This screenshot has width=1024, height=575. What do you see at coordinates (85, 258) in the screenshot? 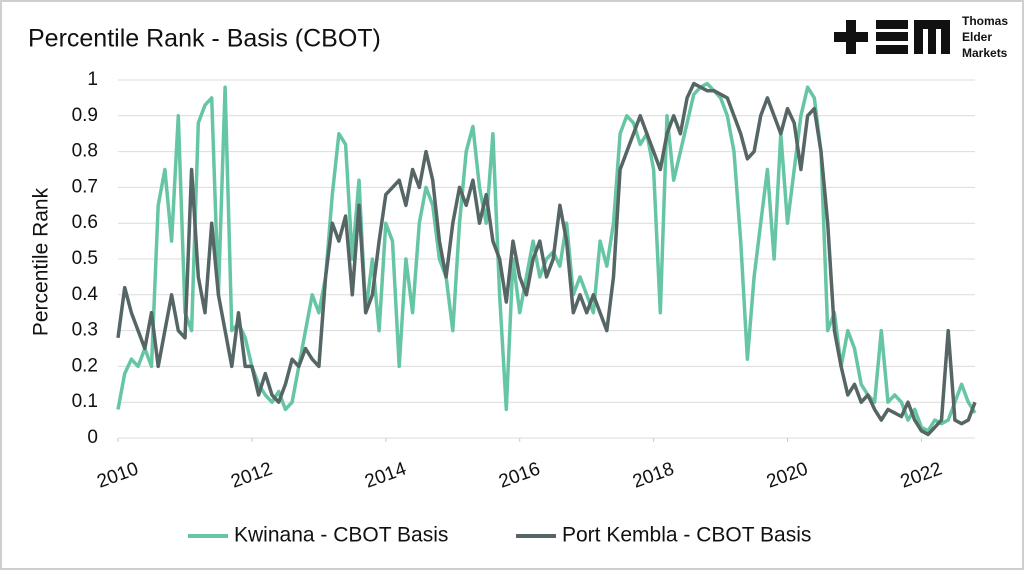
I see `y-tick-label: 0.5` at bounding box center [85, 258].